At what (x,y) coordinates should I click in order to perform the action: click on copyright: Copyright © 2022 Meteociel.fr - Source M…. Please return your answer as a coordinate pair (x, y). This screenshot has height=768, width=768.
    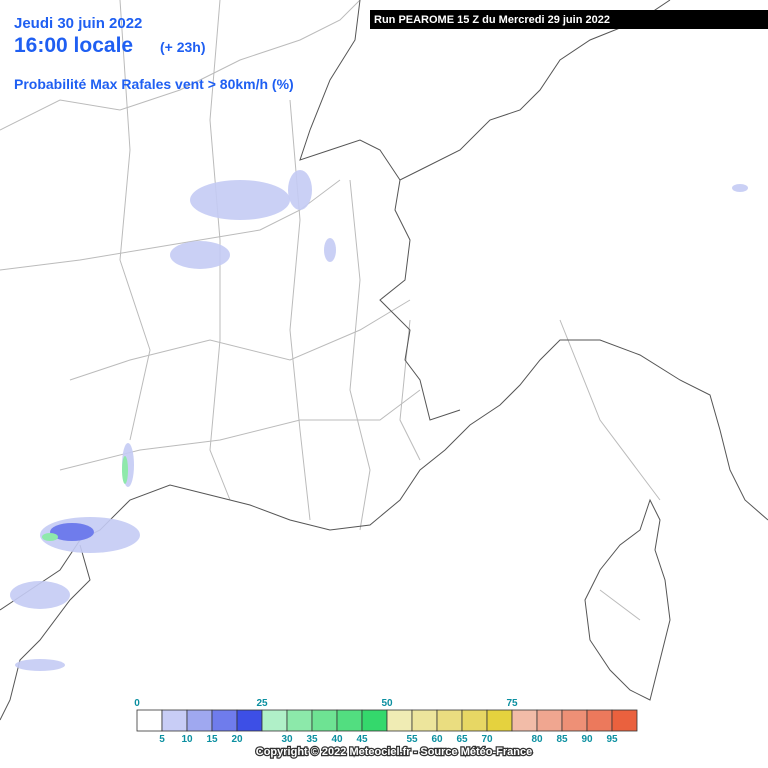
    Looking at the image, I should click on (394, 752).